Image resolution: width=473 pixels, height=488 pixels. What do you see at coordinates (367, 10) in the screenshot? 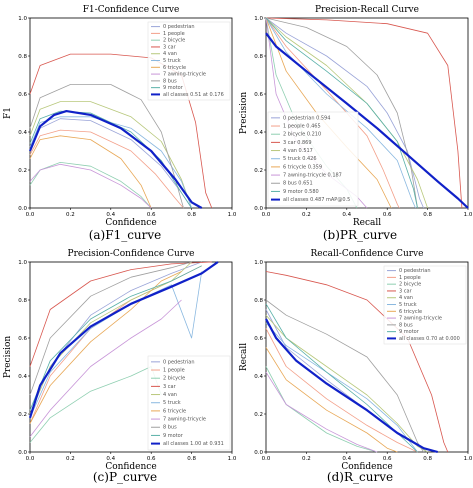
I see `chart-title: Precision-Recall Curve` at bounding box center [367, 10].